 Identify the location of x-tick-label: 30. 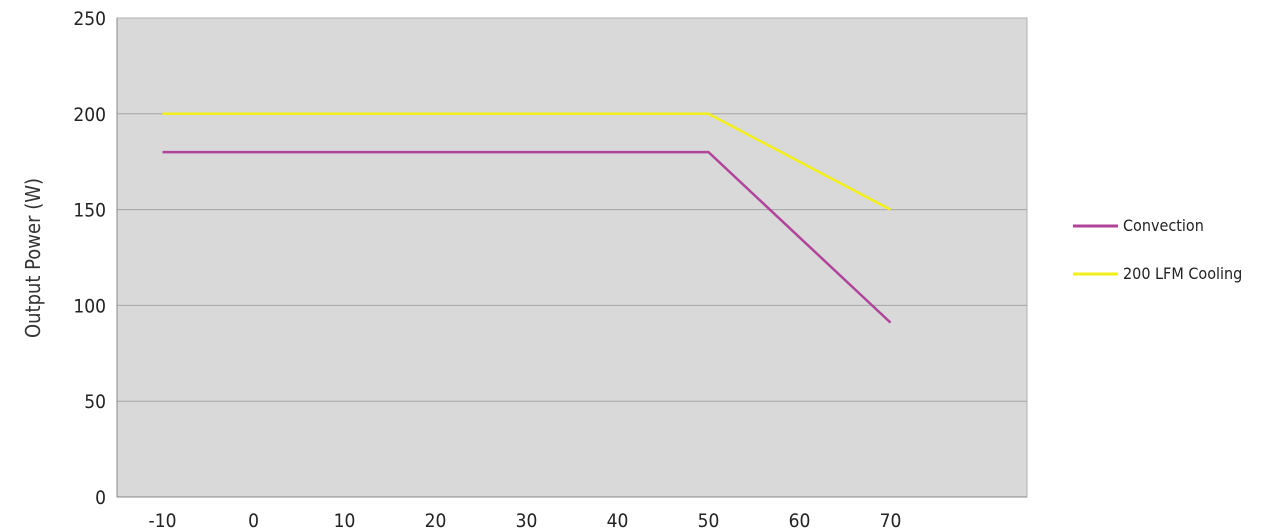
(527, 520).